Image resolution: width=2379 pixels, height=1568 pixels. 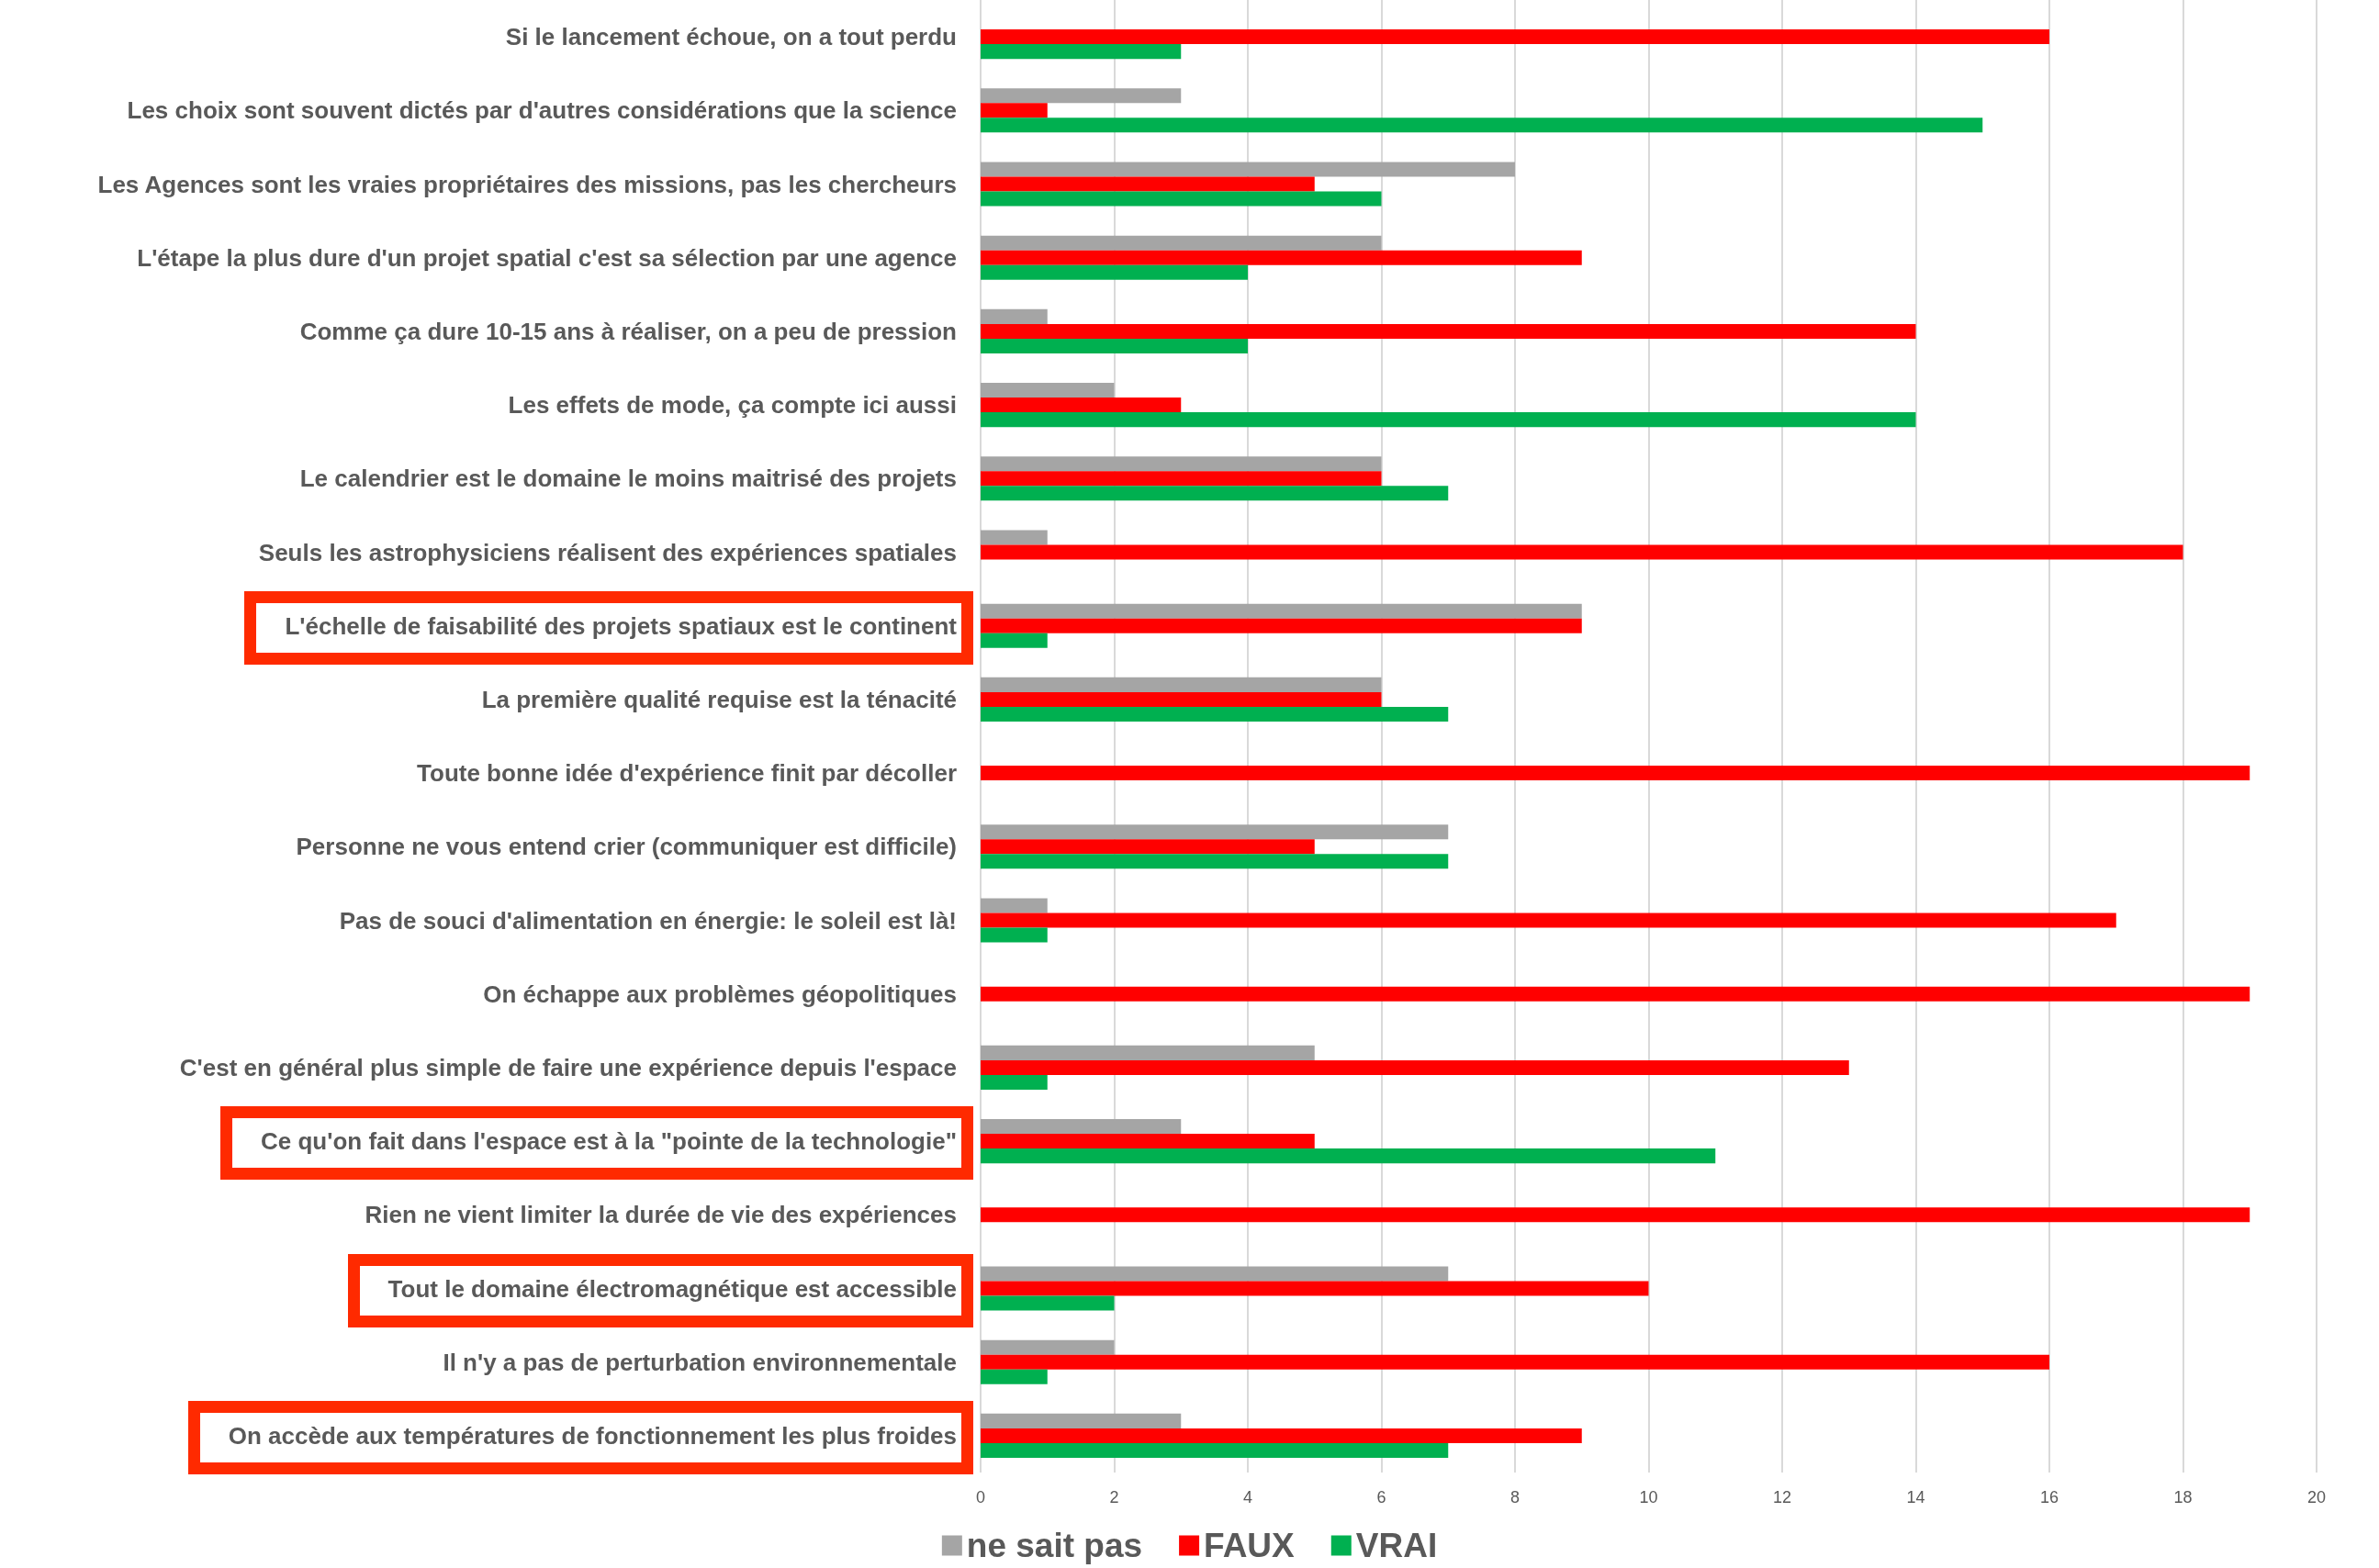 I want to click on y-tick-label: Tout le domaine électromagnétique est accessible, so click(x=672, y=1288).